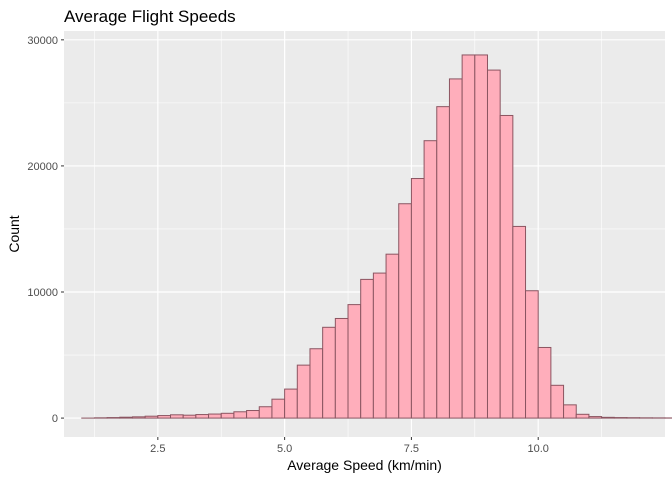 Image resolution: width=672 pixels, height=480 pixels. What do you see at coordinates (55, 419) in the screenshot?
I see `y-tick-label: 0` at bounding box center [55, 419].